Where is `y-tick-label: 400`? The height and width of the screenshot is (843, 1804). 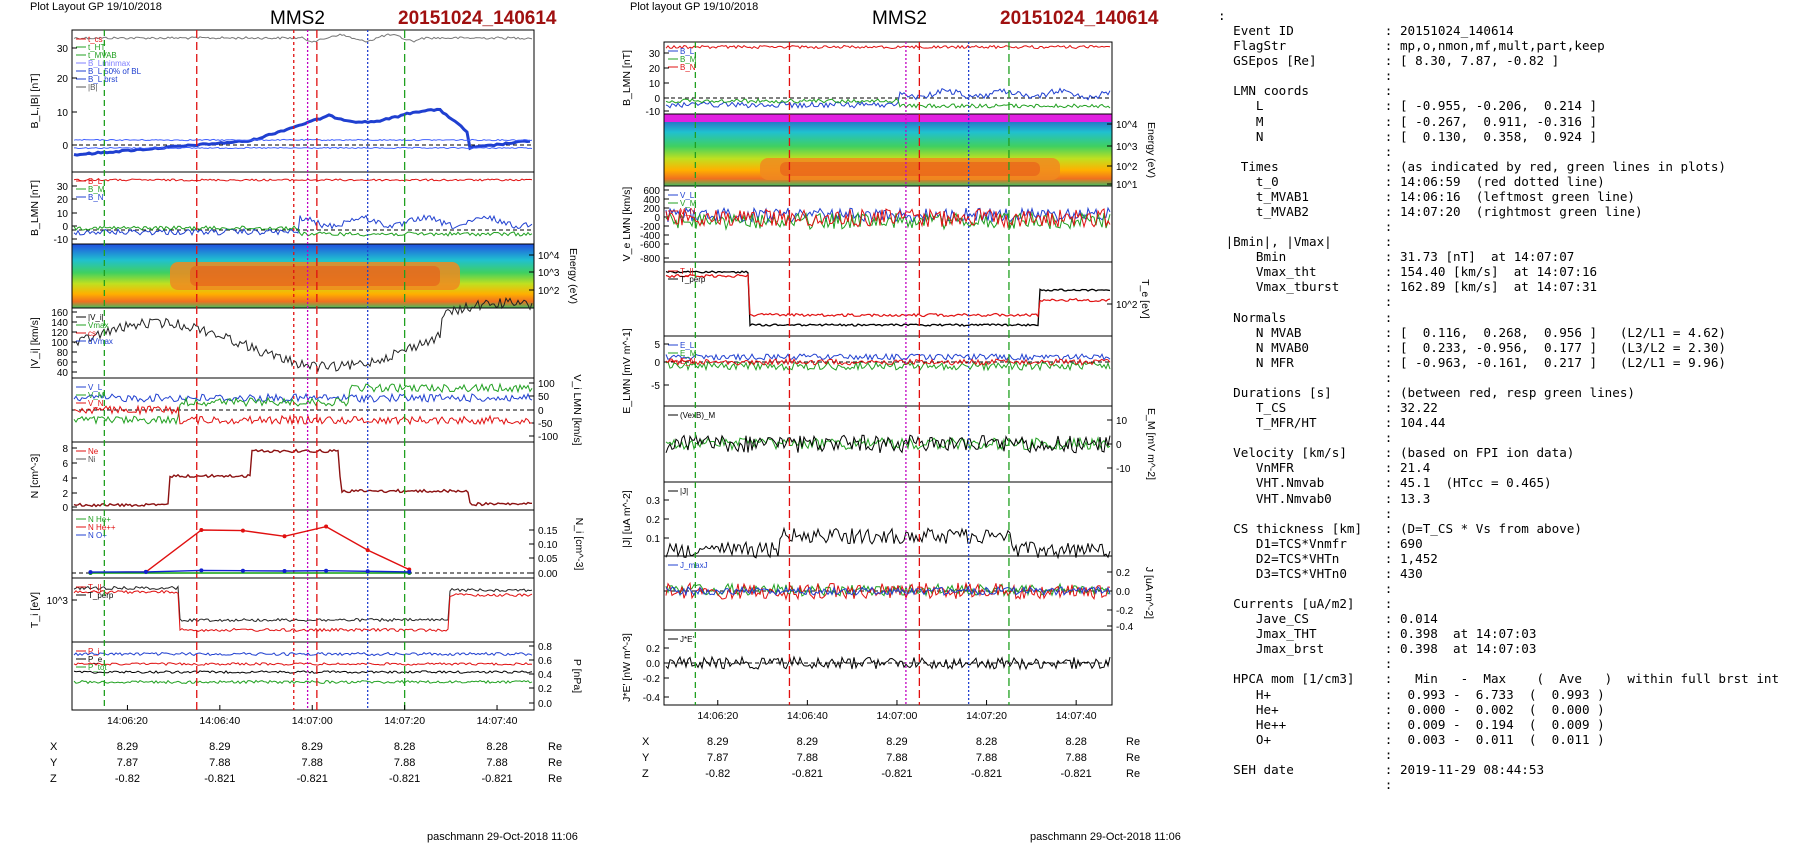
y-tick-label: 400 is located at coordinates (651, 200).